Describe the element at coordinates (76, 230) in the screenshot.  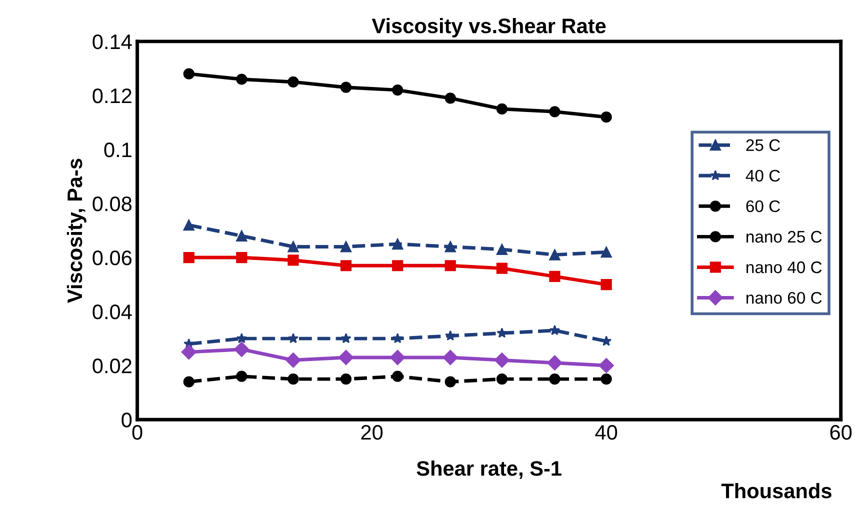
I see `y-axis-title: Viscosity, Pa-s` at that location.